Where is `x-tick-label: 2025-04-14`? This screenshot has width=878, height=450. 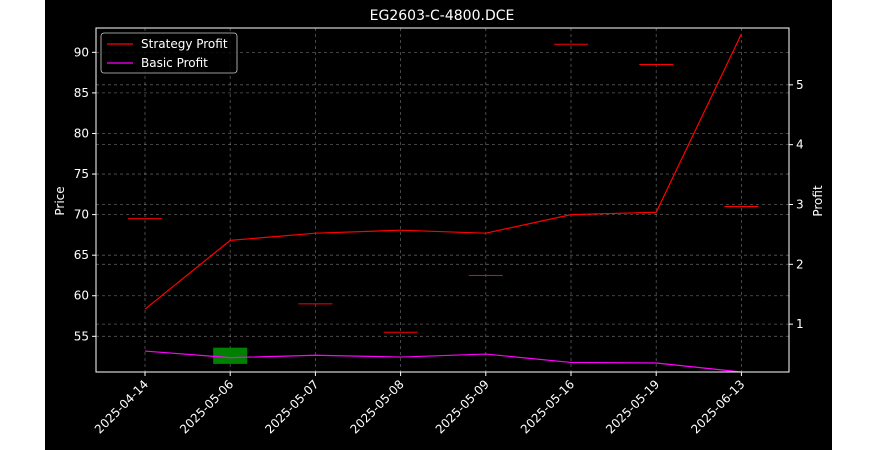 x-tick-label: 2025-04-14 is located at coordinates (121, 406).